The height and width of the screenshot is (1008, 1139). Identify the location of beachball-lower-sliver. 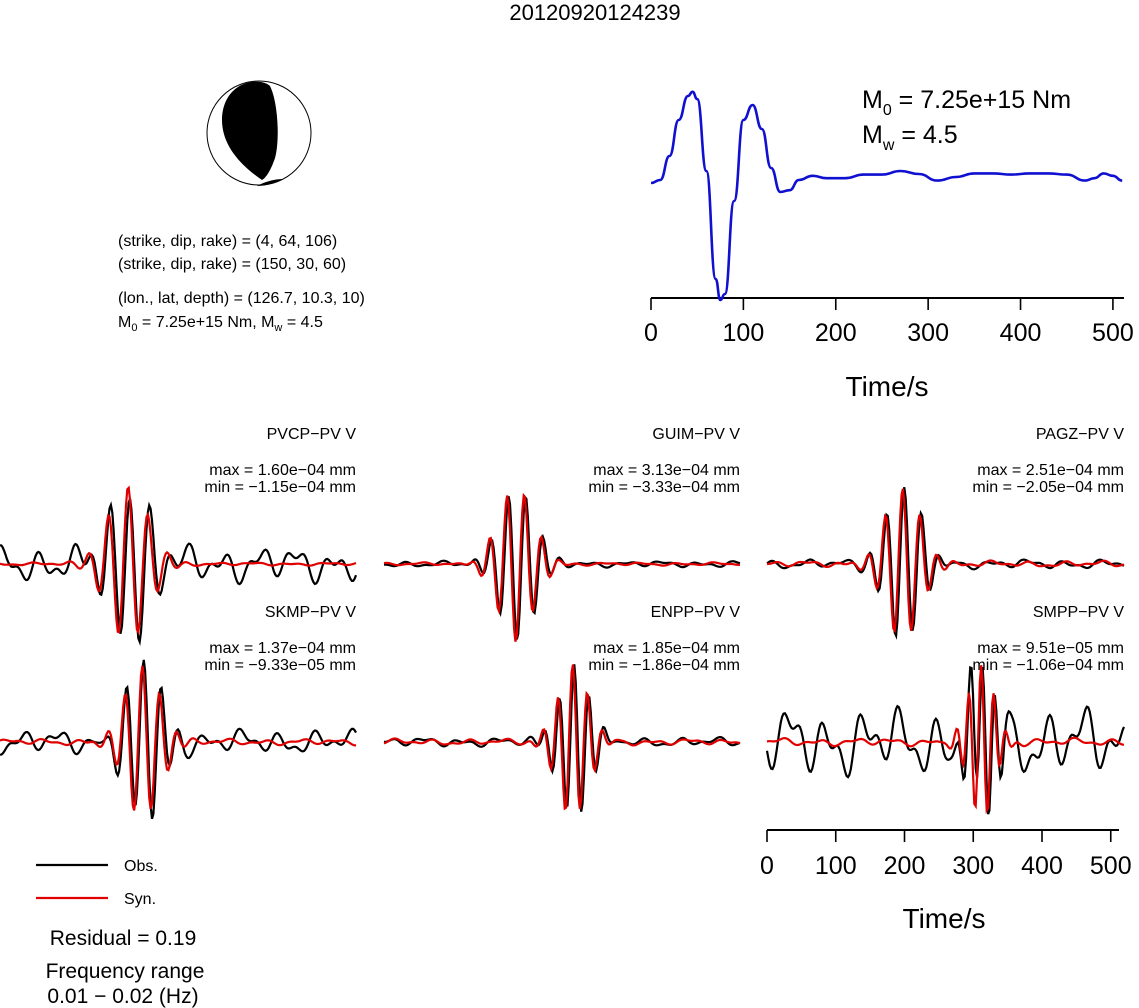
(270, 182).